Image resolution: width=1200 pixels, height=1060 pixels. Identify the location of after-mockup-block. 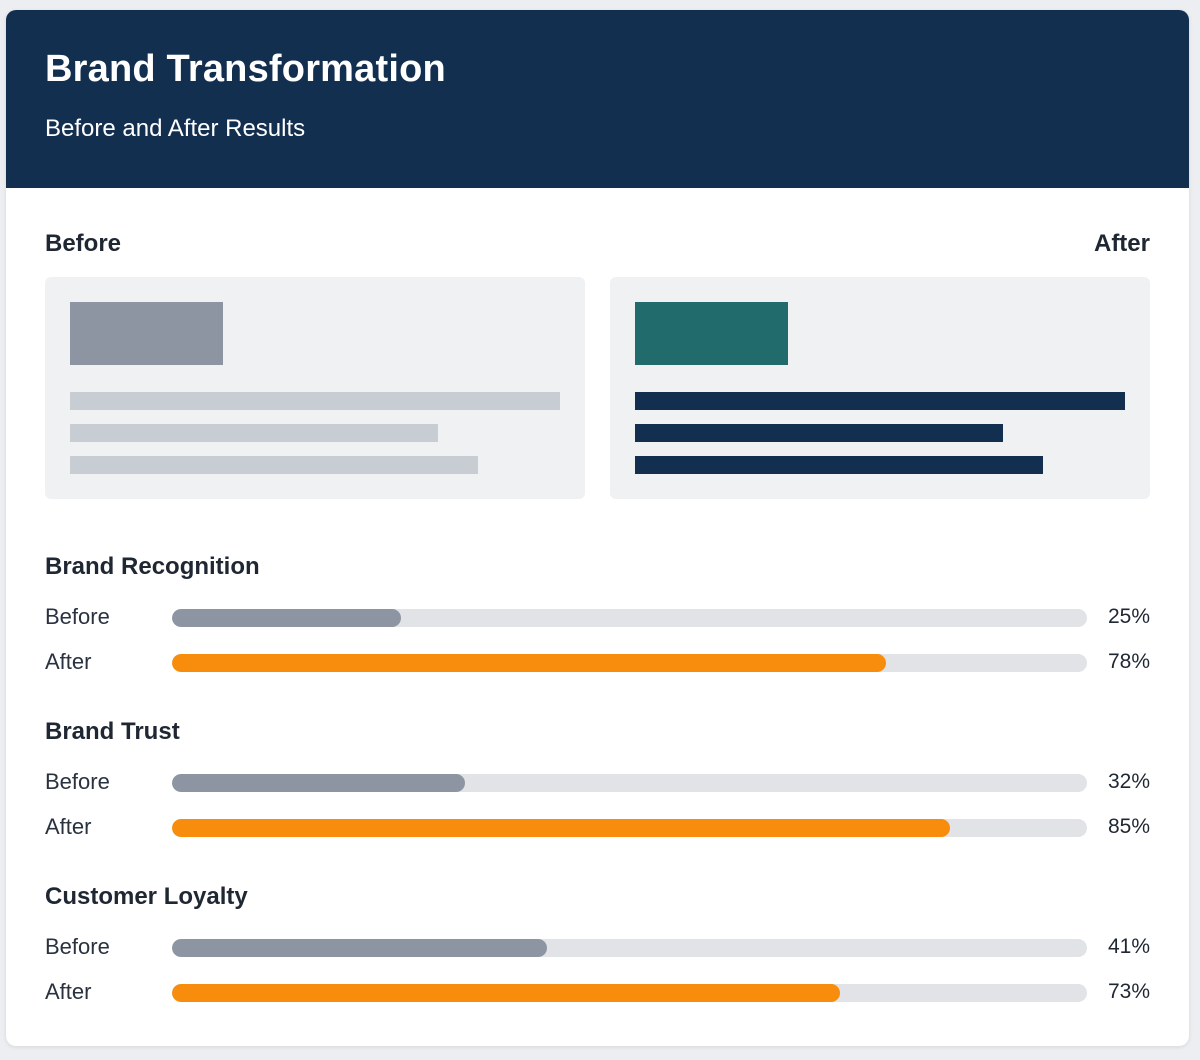
(711, 333).